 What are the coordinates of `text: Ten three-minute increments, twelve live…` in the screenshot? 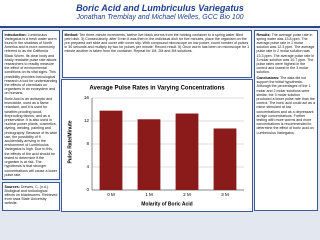 It's located at (157, 43).